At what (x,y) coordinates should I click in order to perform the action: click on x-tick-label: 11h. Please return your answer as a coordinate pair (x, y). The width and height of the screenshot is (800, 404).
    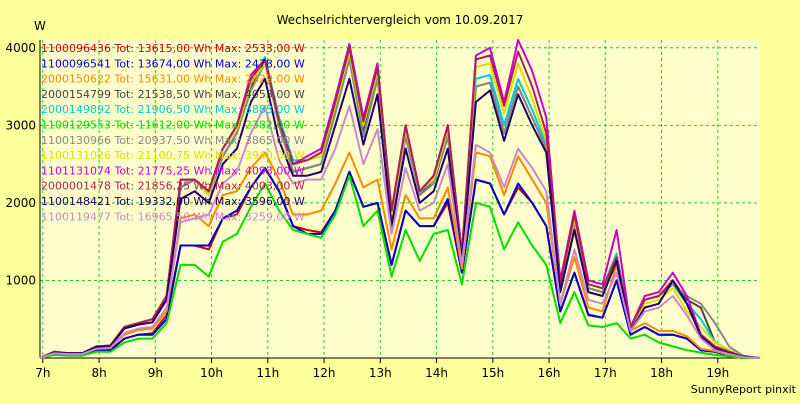
    Looking at the image, I should click on (267, 373).